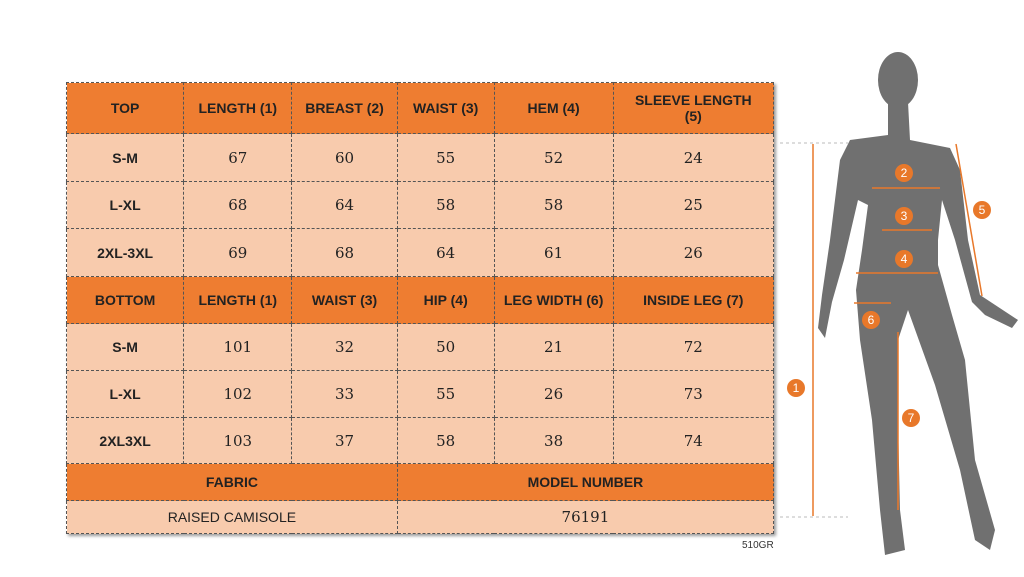  I want to click on measurement-cell: 67, so click(238, 157).